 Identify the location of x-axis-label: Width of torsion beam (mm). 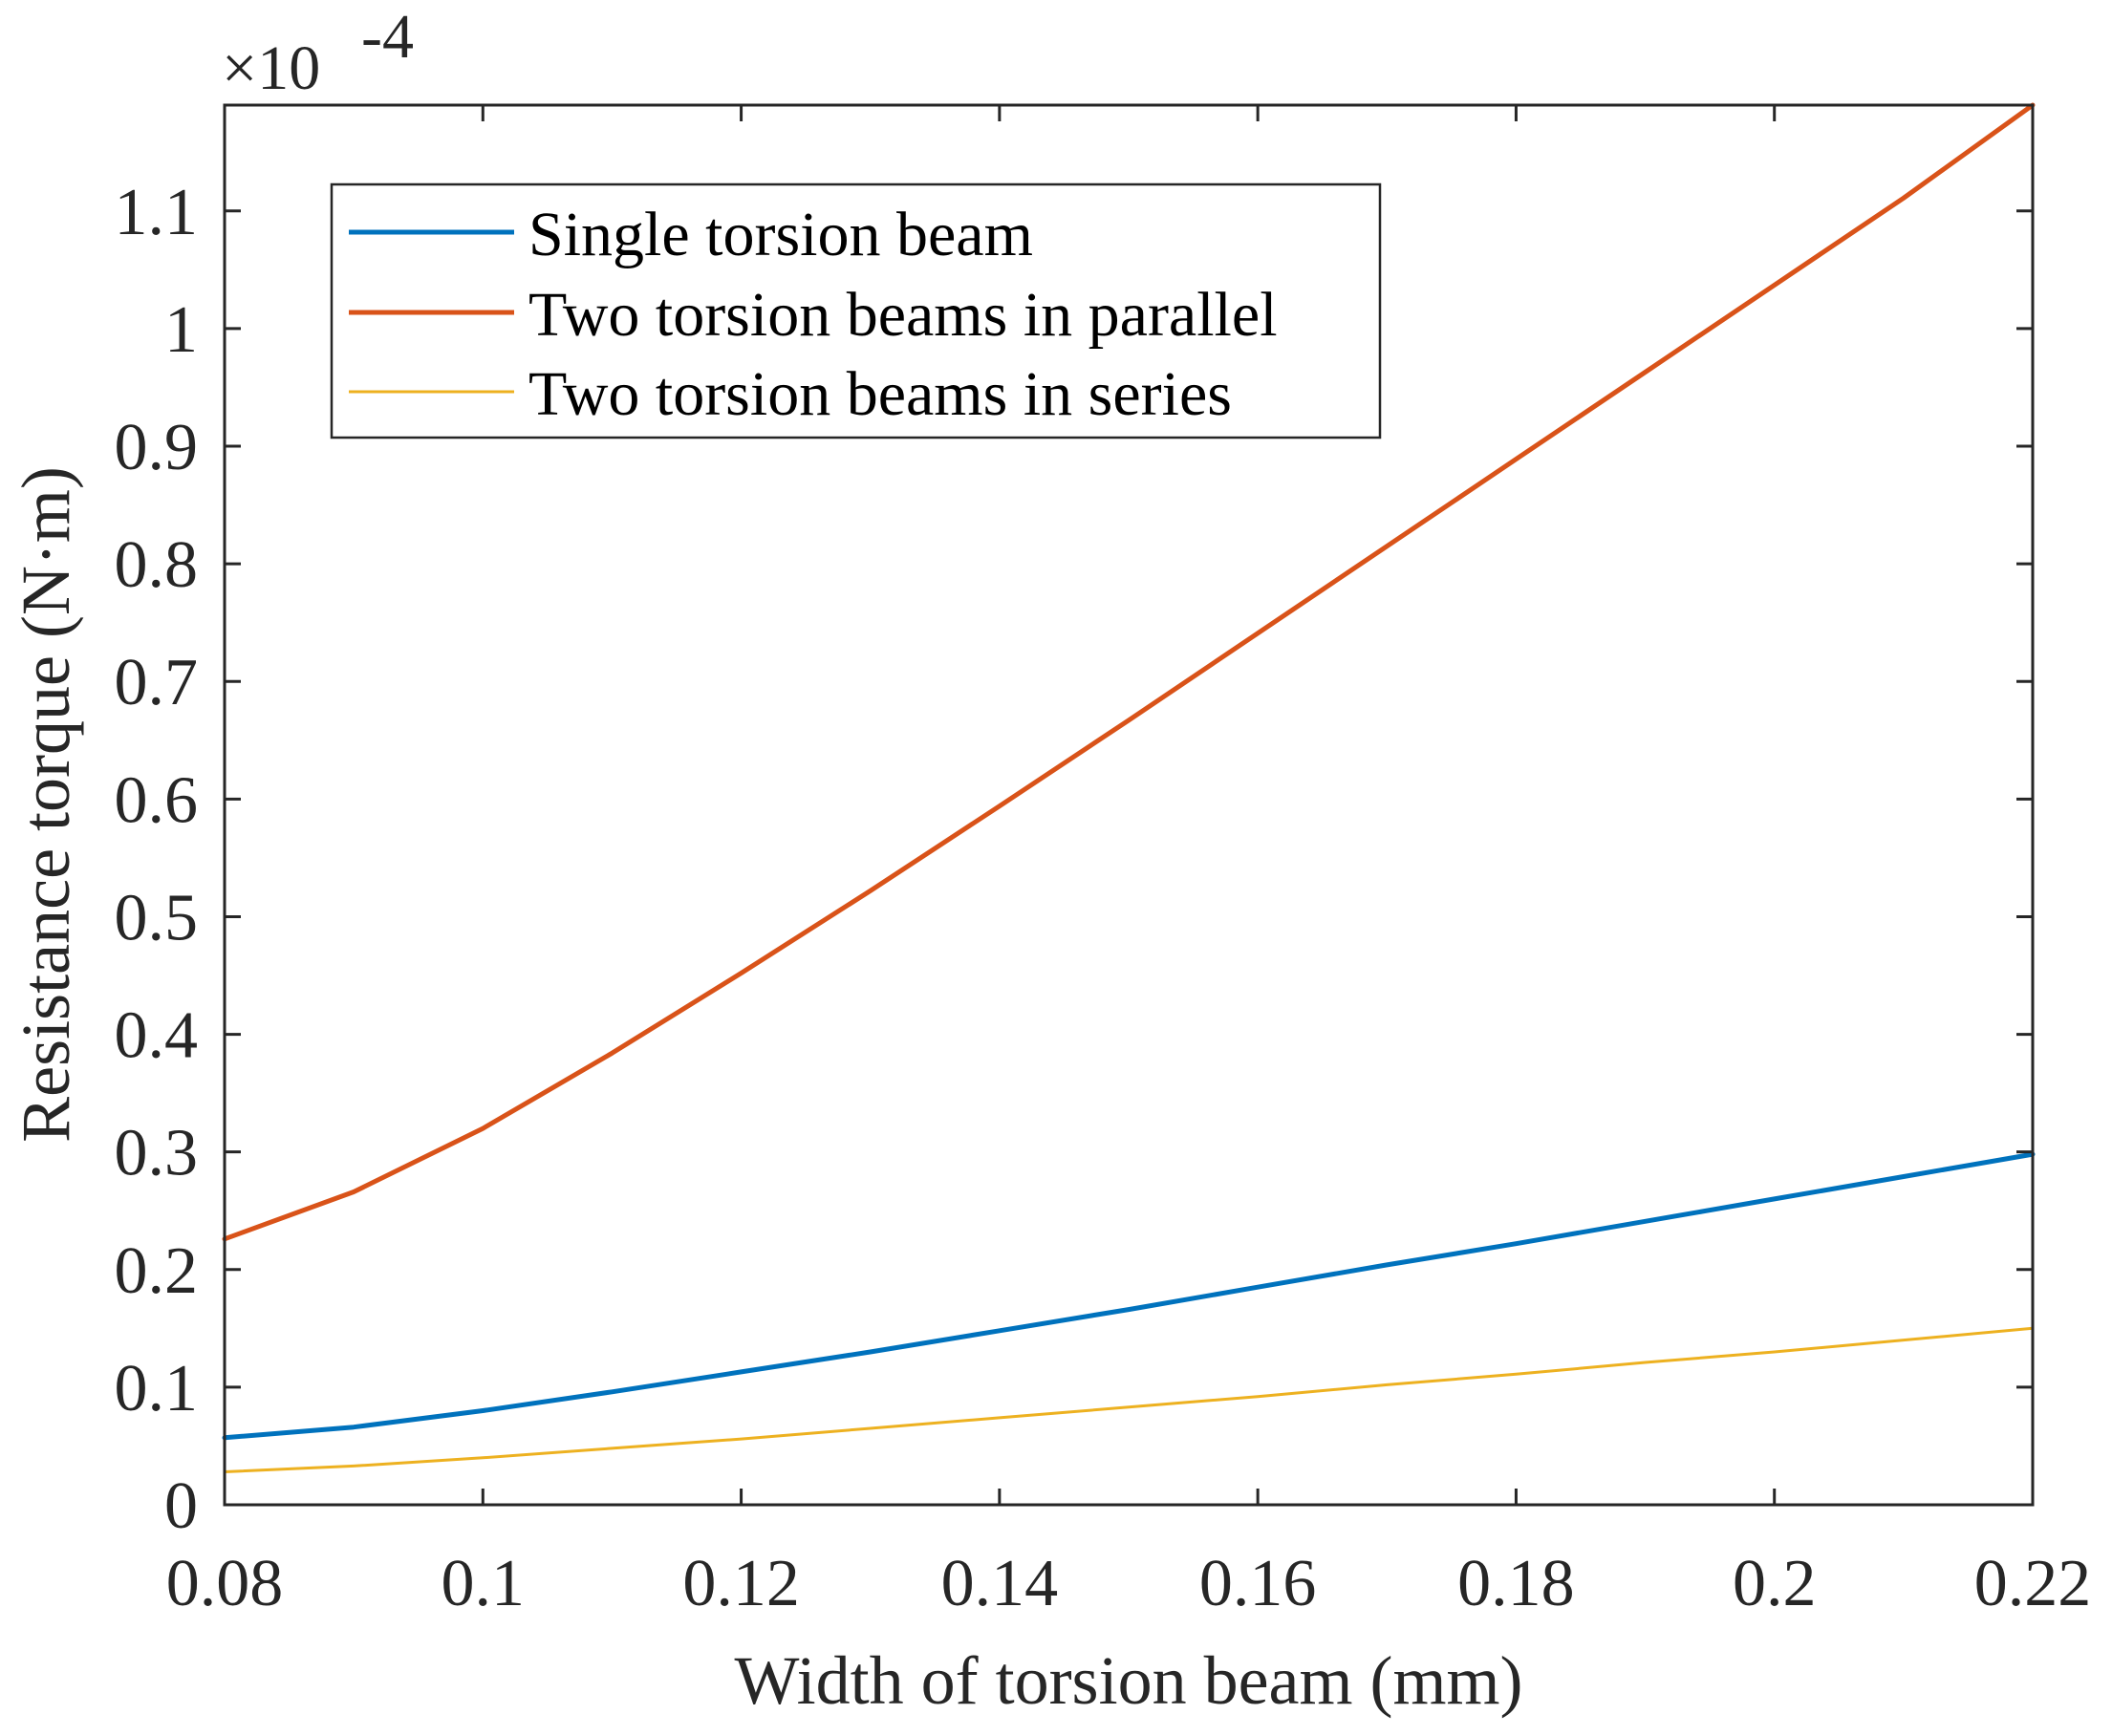
(1129, 1680).